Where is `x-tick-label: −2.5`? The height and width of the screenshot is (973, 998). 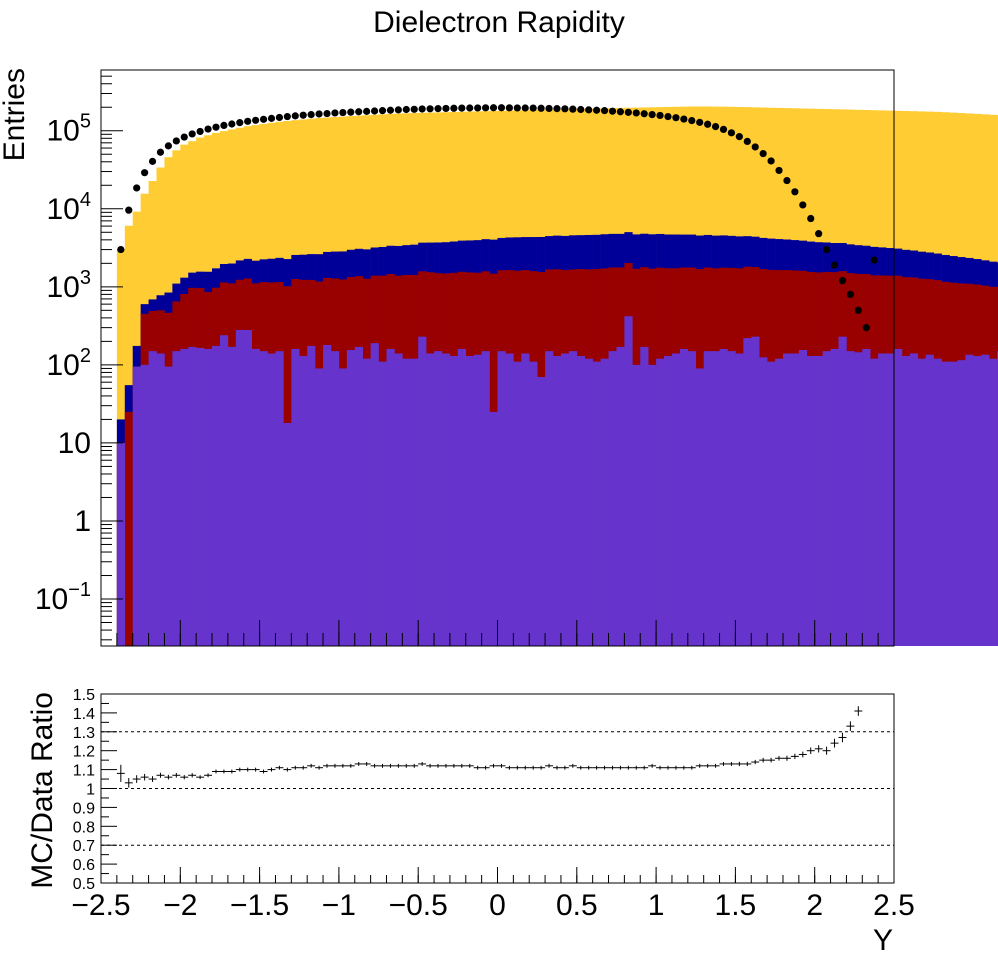
x-tick-label: −2.5 is located at coordinates (100, 905).